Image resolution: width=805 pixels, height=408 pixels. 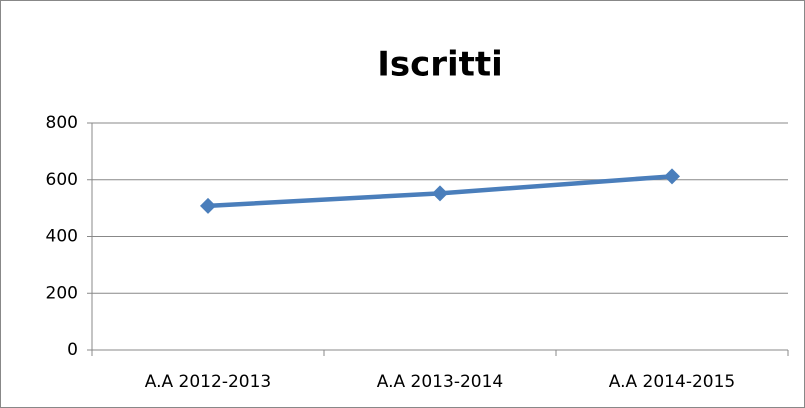 What do you see at coordinates (62, 237) in the screenshot?
I see `y-tick-label: 400` at bounding box center [62, 237].